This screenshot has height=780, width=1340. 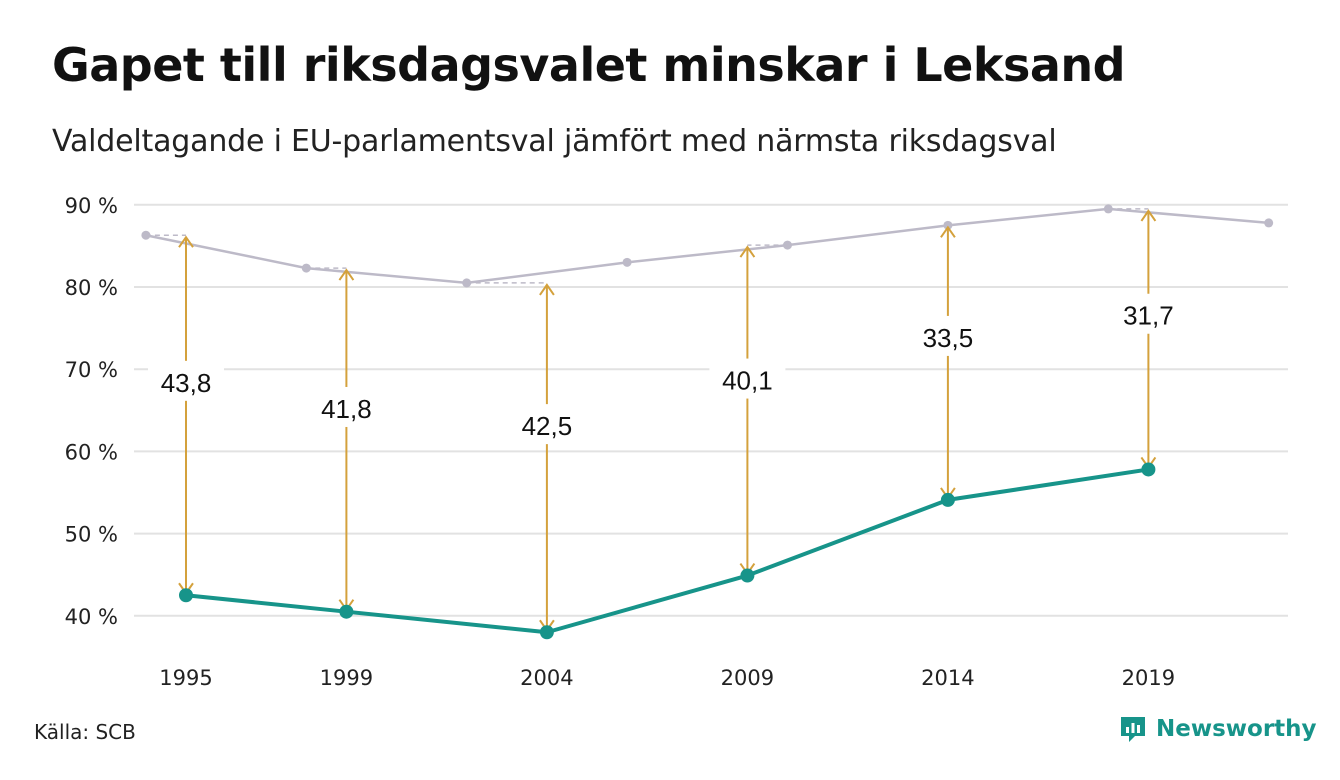 I want to click on y-tick-label: 80 %, so click(x=91, y=288).